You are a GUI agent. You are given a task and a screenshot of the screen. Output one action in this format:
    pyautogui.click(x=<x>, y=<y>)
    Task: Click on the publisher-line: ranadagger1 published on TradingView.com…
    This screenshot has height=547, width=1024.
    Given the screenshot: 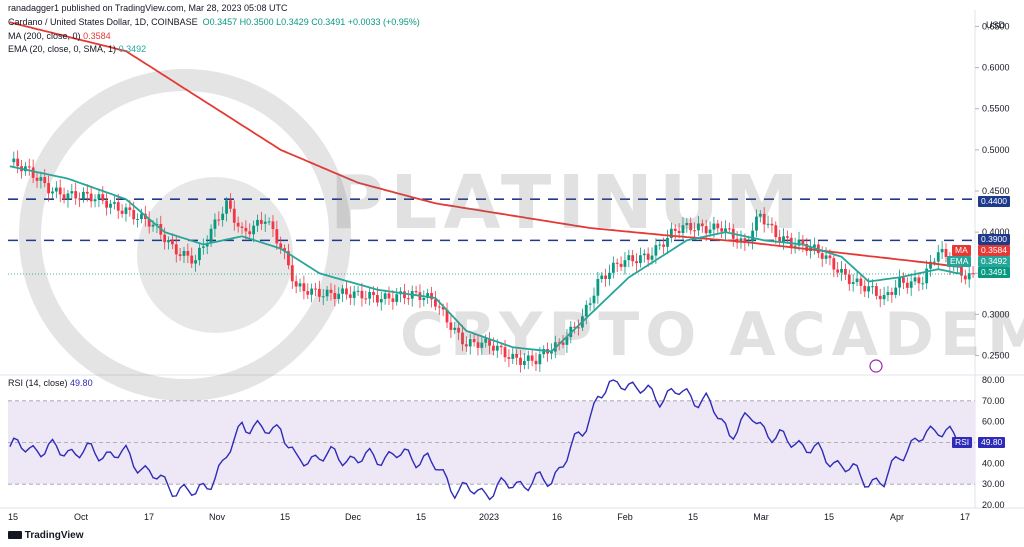 What is the action you would take?
    pyautogui.click(x=148, y=8)
    